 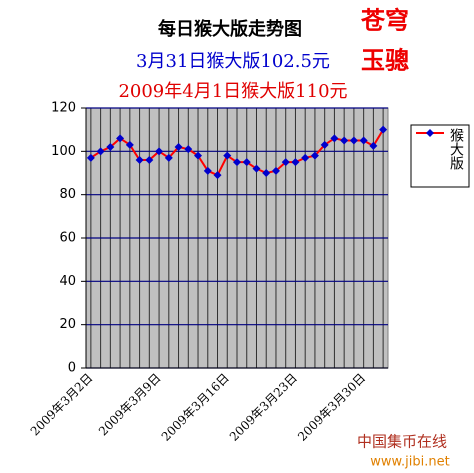 What do you see at coordinates (456, 149) in the screenshot?
I see `legend-label: 猴大版` at bounding box center [456, 149].